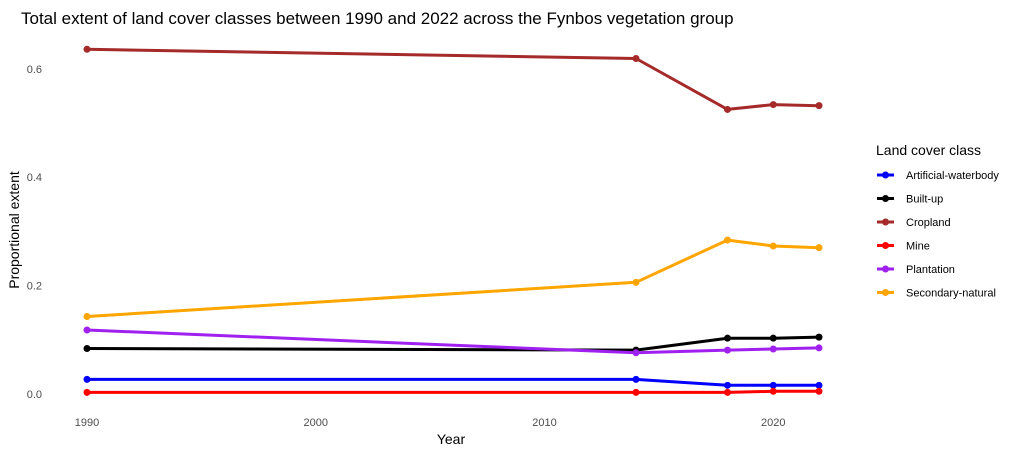 Image resolution: width=1024 pixels, height=454 pixels. I want to click on legend-title: Land cover class, so click(928, 150).